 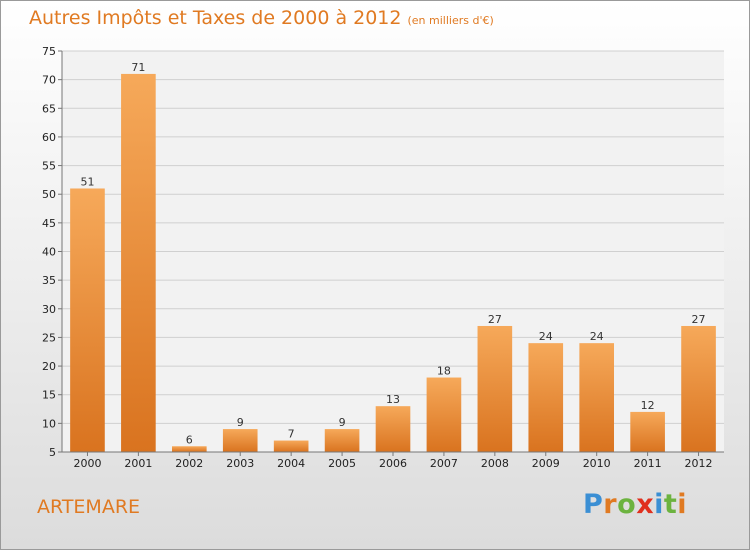 I want to click on proxiti-logo: Proxiti, so click(x=635, y=504).